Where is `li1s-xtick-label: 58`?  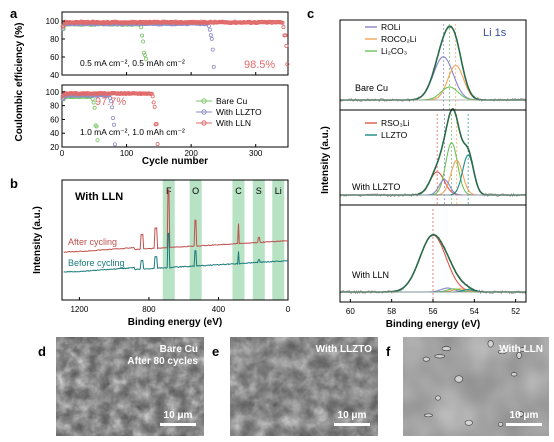 li1s-xtick-label: 58 is located at coordinates (391, 311).